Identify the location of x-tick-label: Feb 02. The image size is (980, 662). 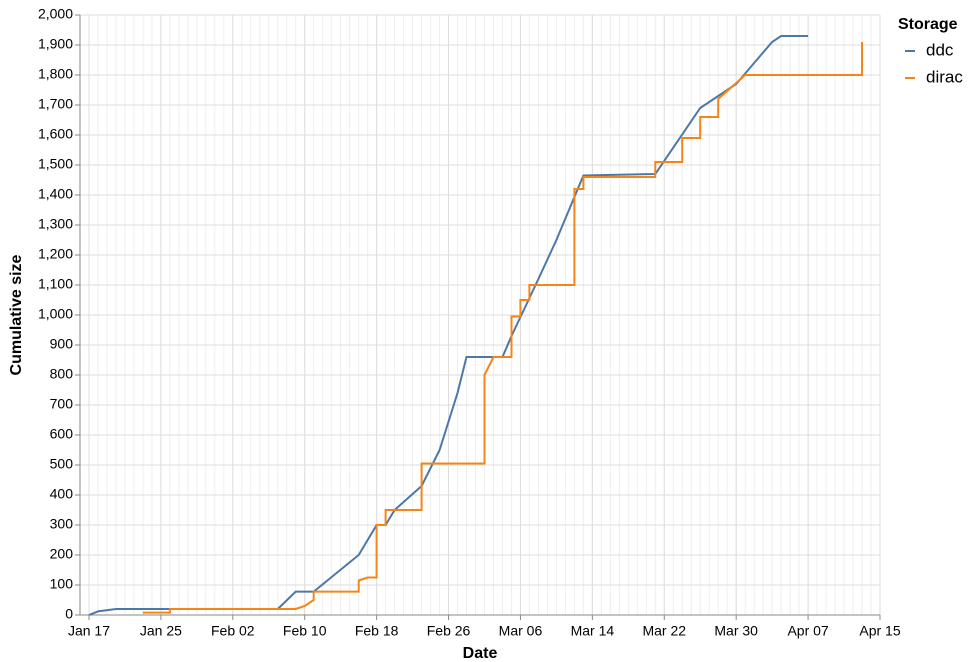
(233, 631).